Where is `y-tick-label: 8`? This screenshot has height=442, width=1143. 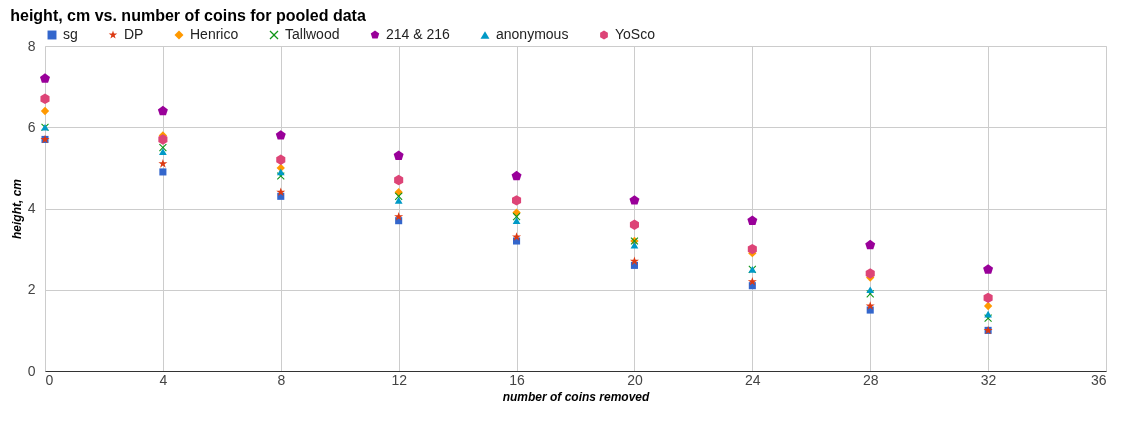
y-tick-label: 8 is located at coordinates (31, 45).